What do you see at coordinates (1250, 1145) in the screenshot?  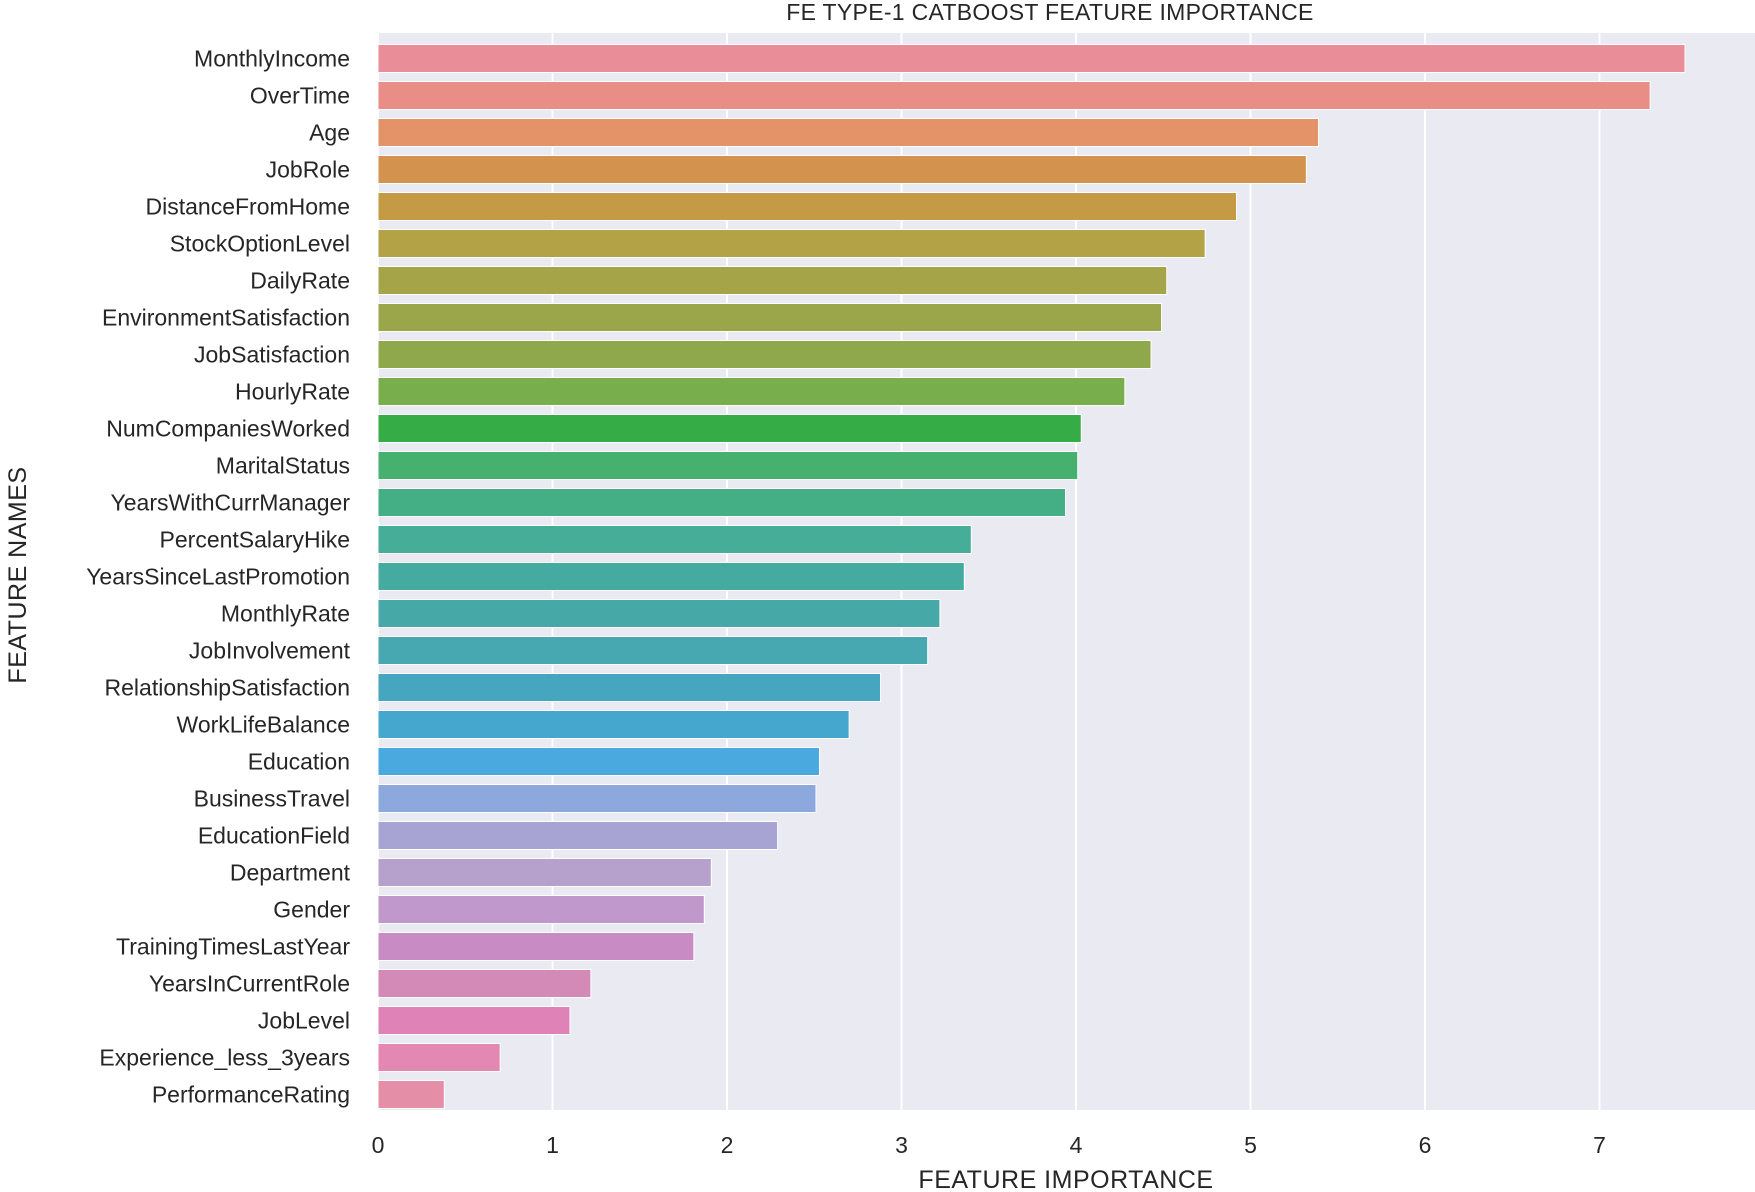 I see `x-tick-label: 5` at bounding box center [1250, 1145].